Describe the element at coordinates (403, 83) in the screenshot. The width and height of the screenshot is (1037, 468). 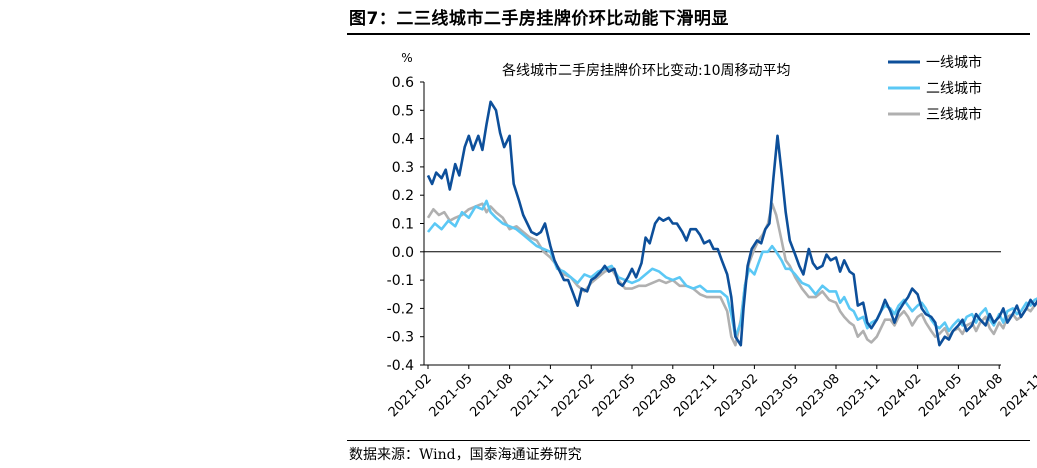
I see `y-tick-label: 0.6` at that location.